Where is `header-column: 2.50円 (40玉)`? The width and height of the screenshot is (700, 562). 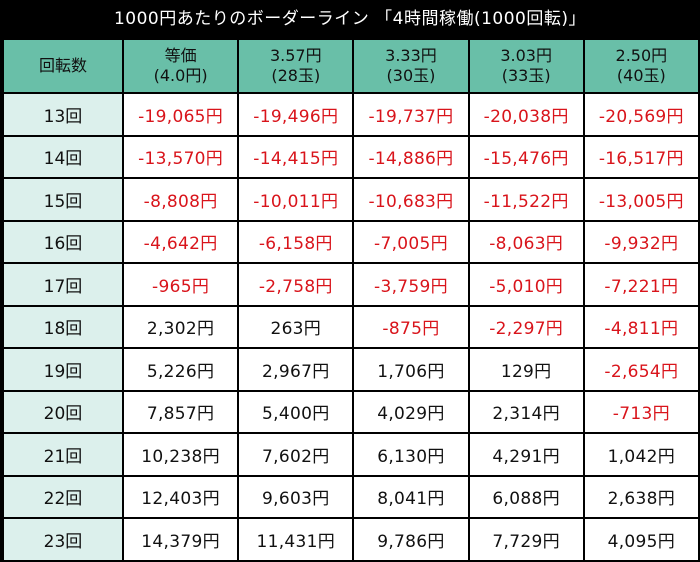
header-column: 2.50円 (40玉) is located at coordinates (641, 66).